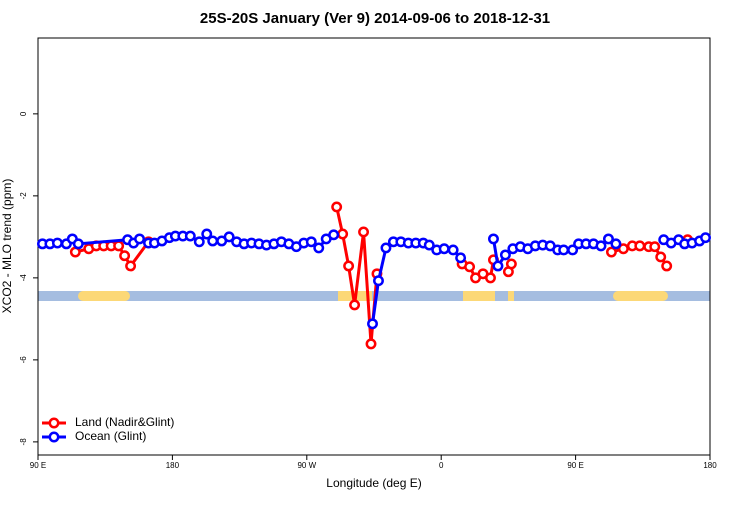  What do you see at coordinates (23, 360) in the screenshot?
I see `y-tick-label: -6` at bounding box center [23, 360].